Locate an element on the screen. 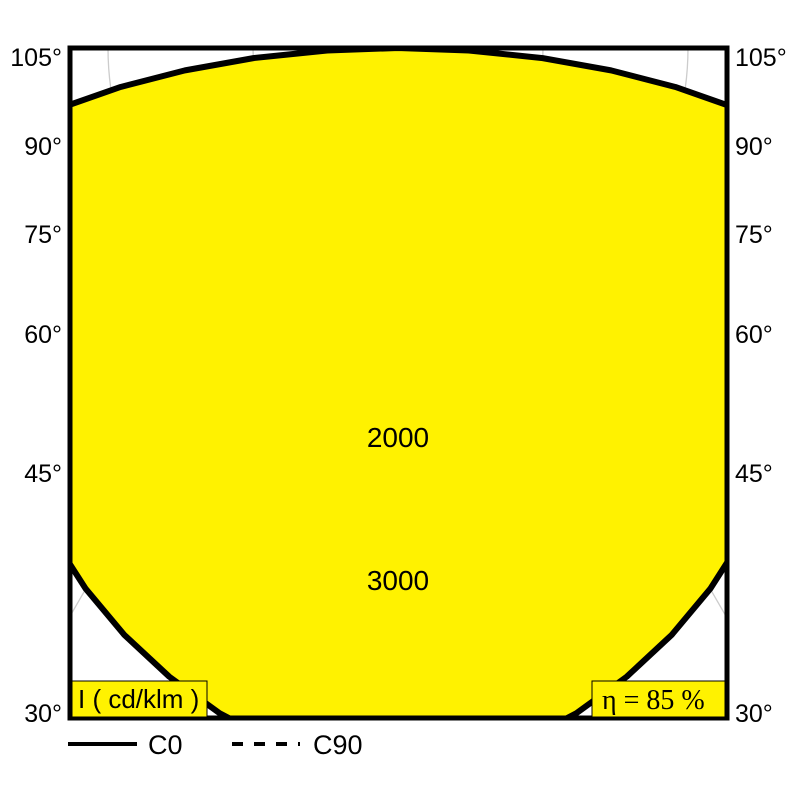  axis-label-right-105: 105° is located at coordinates (761, 58).